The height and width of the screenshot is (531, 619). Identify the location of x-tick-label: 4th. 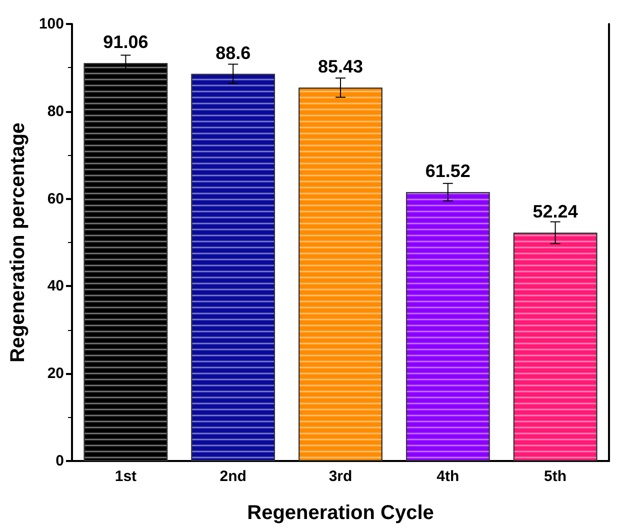
(448, 476).